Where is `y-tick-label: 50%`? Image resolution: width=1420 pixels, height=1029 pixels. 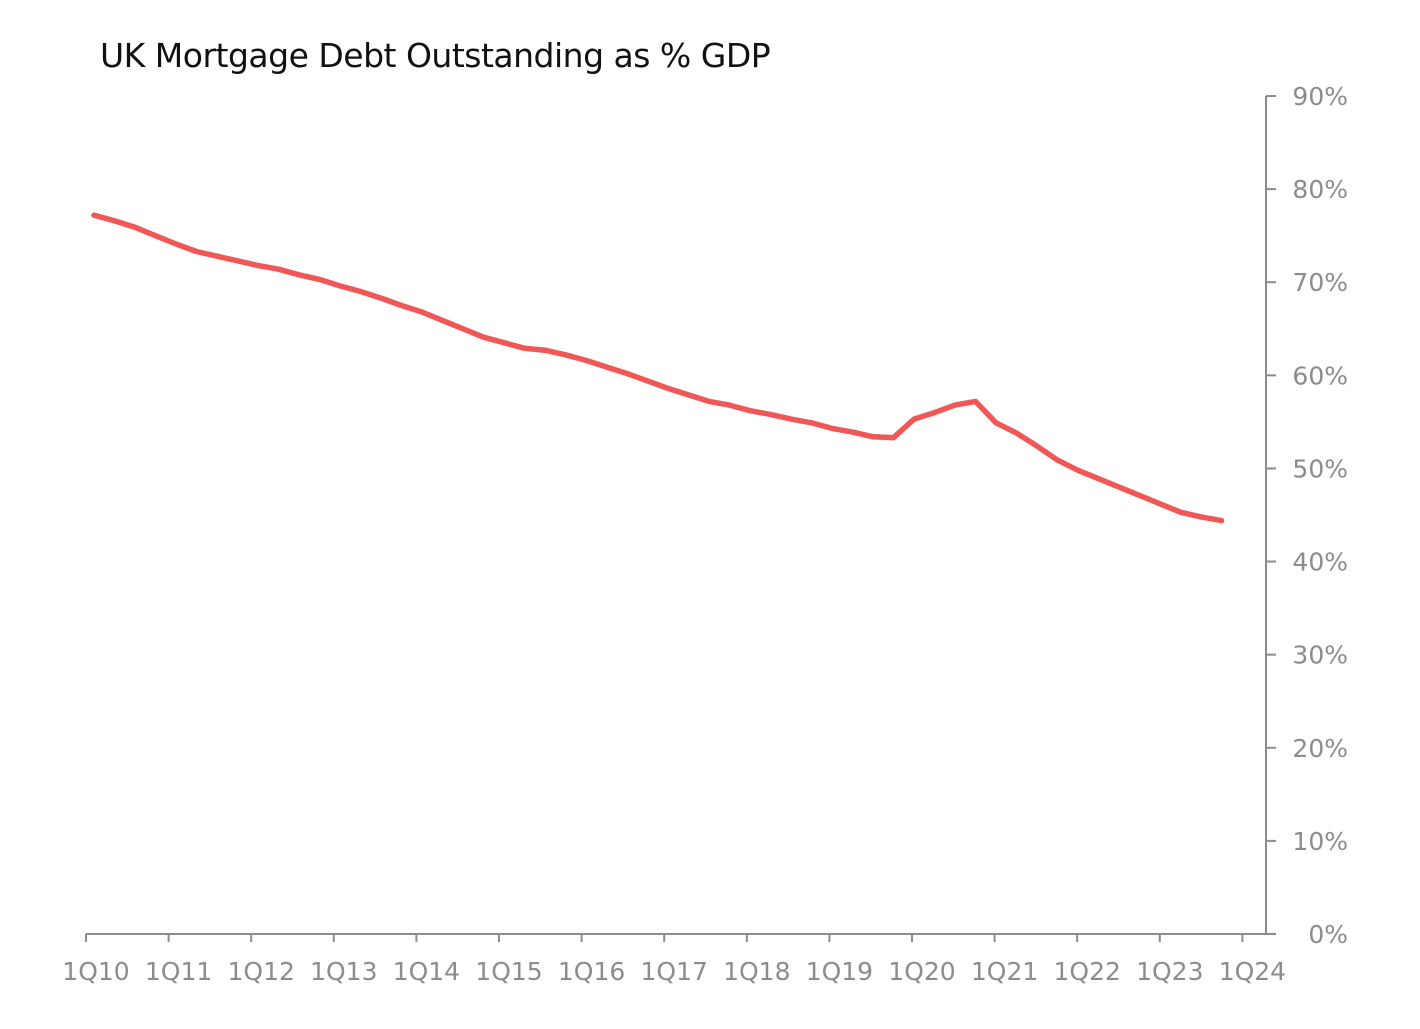 y-tick-label: 50% is located at coordinates (1320, 468).